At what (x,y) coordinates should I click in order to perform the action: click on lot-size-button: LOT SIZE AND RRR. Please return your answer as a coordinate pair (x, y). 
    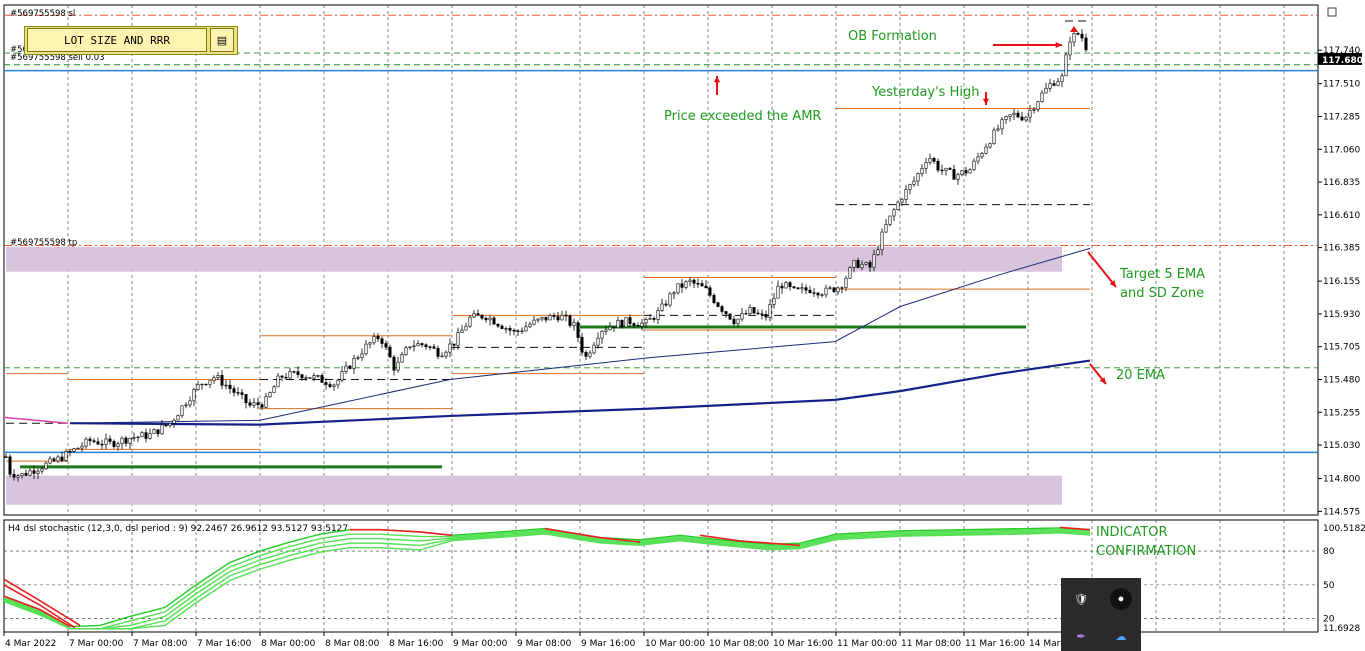
    Looking at the image, I should click on (117, 40).